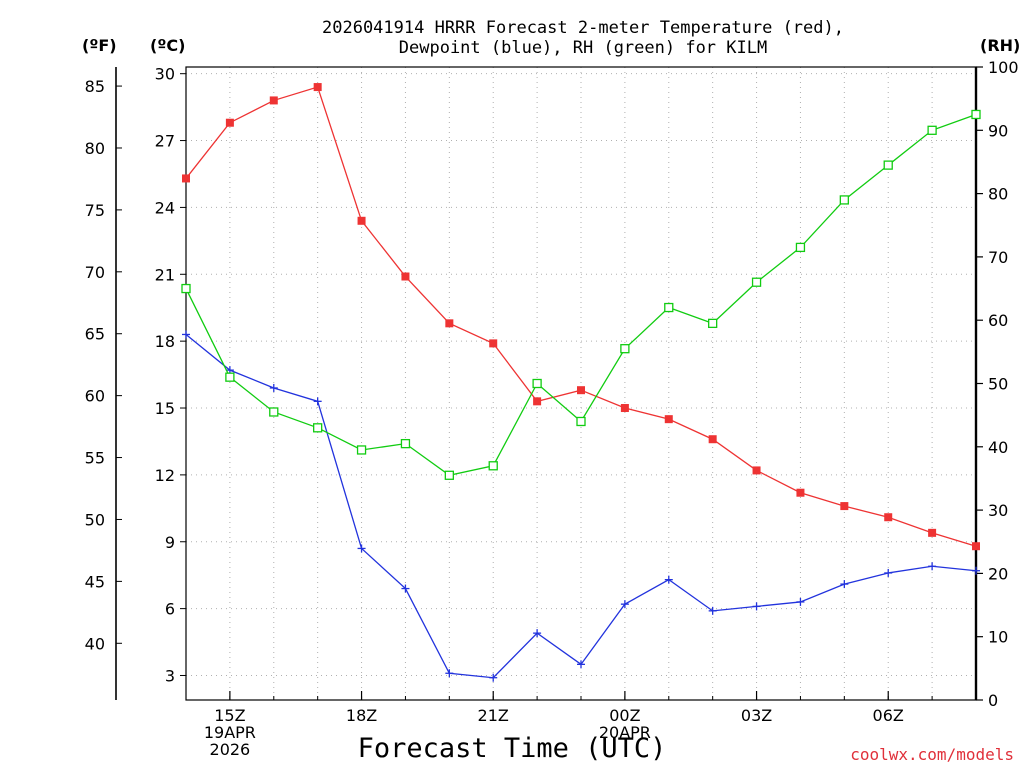  Describe the element at coordinates (95, 272) in the screenshot. I see `fahrenheit-tick-label: 70` at that location.